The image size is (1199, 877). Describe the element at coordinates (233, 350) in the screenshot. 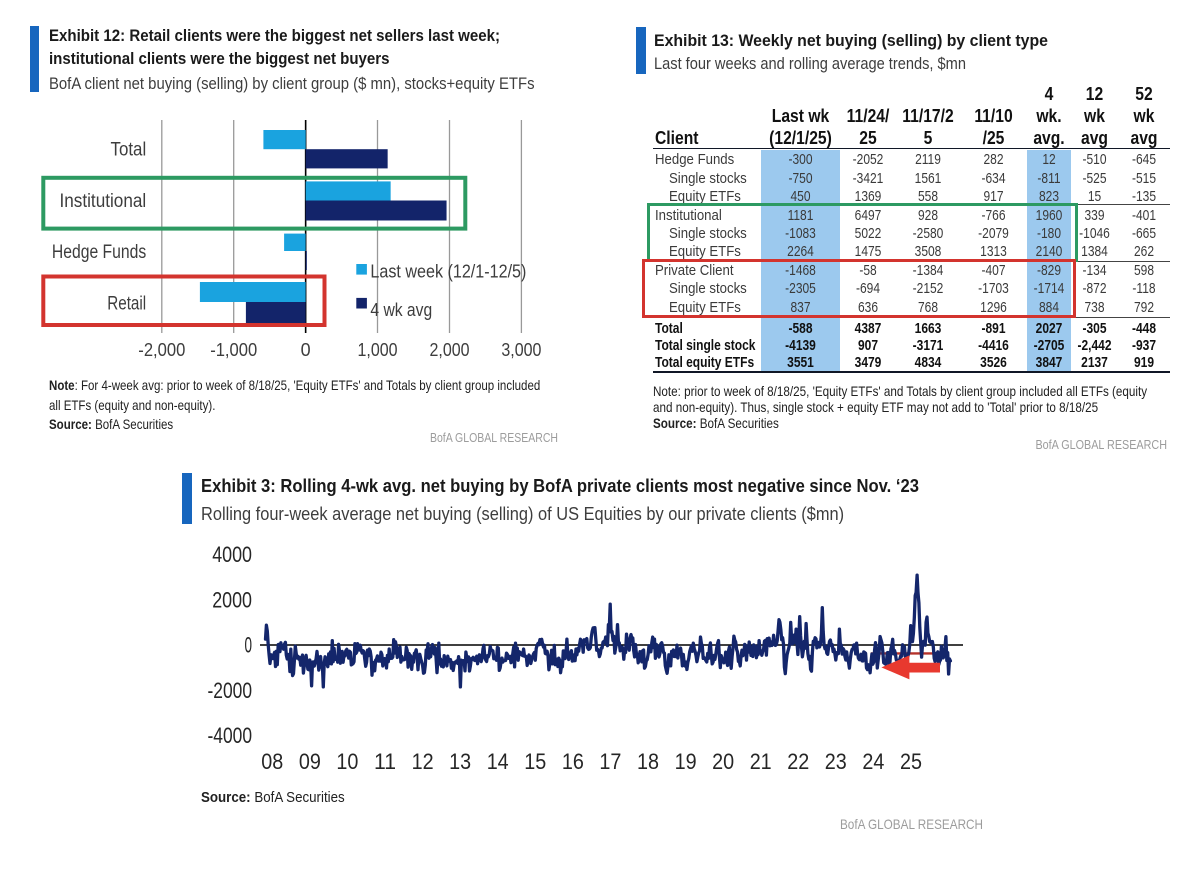

I see `svg-text: -1,000` at that location.